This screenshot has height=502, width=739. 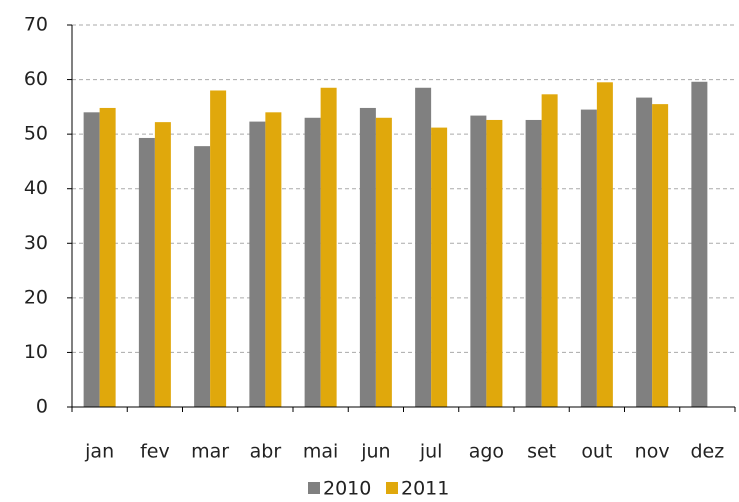 What do you see at coordinates (320, 452) in the screenshot?
I see `x-tick-label: mai` at bounding box center [320, 452].